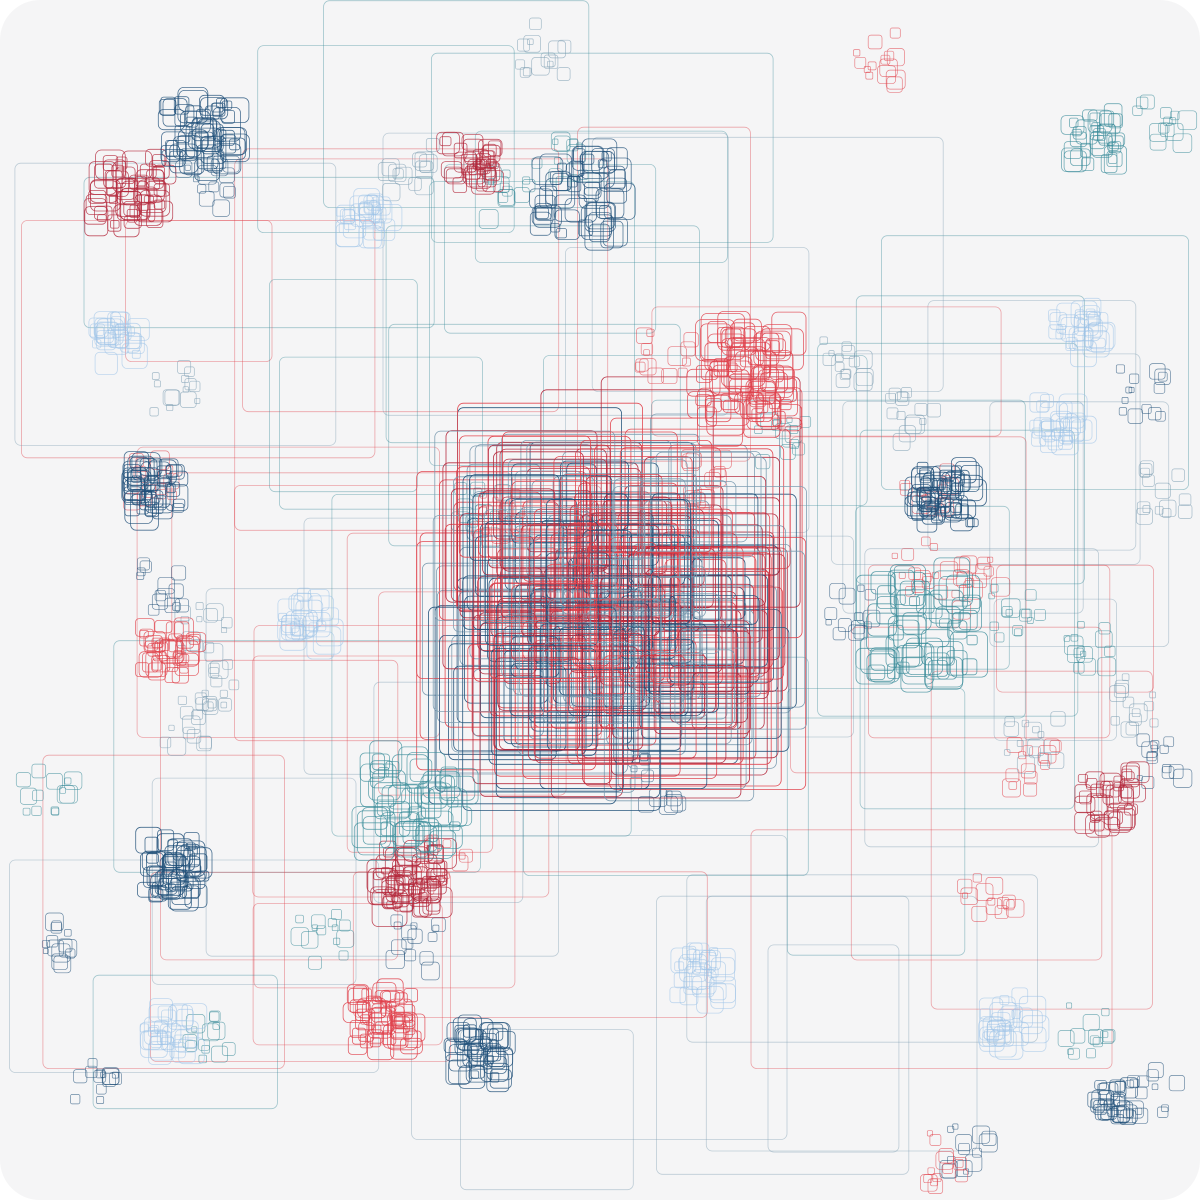 This screenshot has height=1200, width=1200. I want to click on bottom-red-cluster-rect, so click(383, 1020).